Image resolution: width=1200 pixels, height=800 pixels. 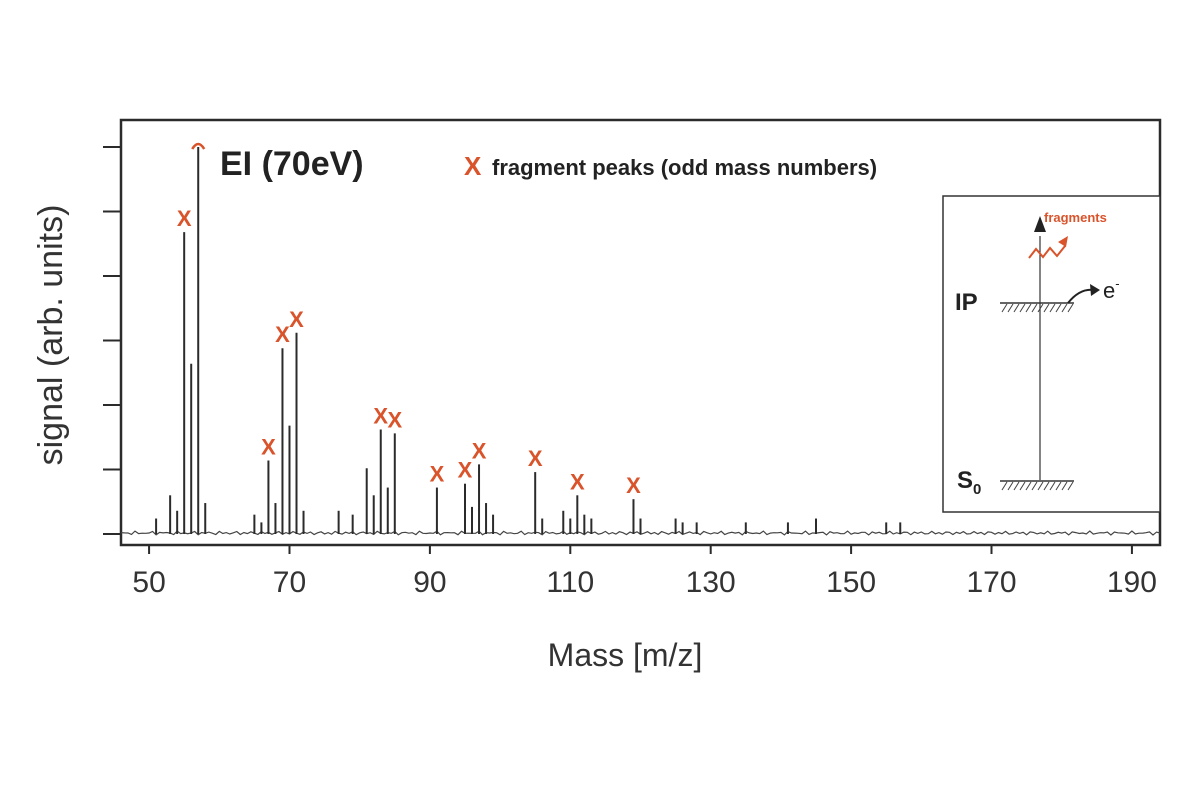 I want to click on x-tick-label: 190, so click(x=1132, y=582).